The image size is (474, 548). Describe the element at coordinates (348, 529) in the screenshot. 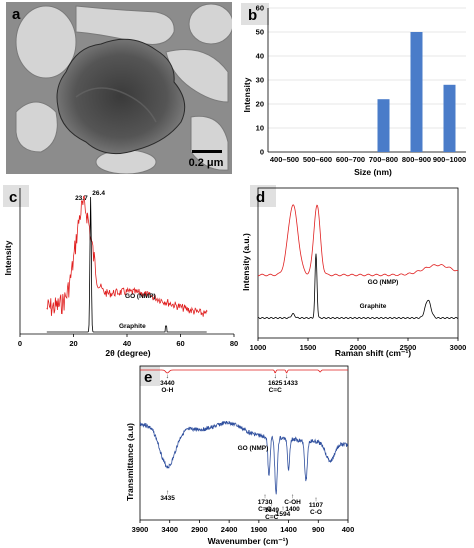

I see `e-xtick-label: 400` at that location.